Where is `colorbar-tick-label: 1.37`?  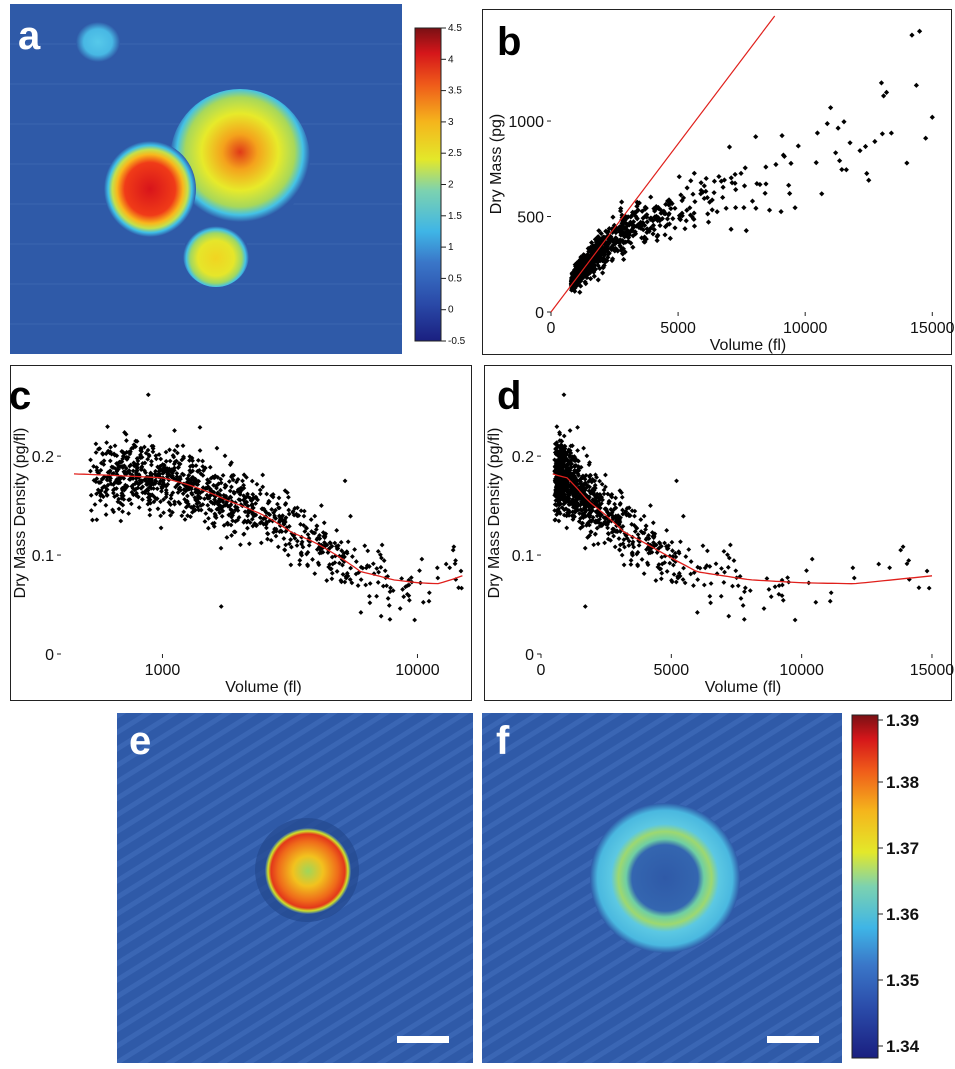
colorbar-tick-label: 1.37 is located at coordinates (902, 848).